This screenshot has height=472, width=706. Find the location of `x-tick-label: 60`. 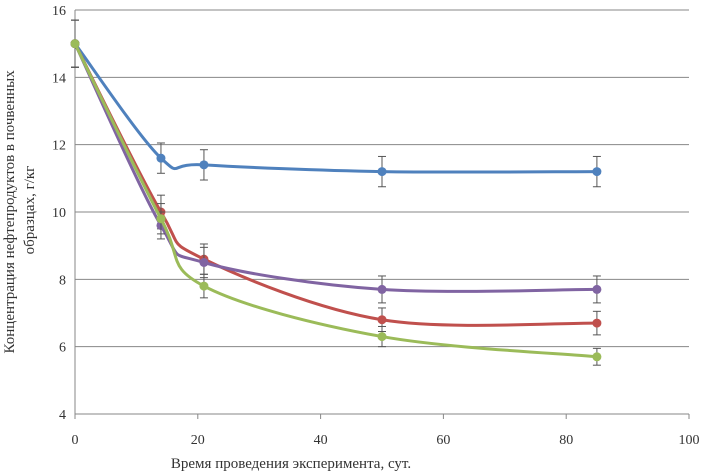

x-tick-label: 60 is located at coordinates (443, 440).